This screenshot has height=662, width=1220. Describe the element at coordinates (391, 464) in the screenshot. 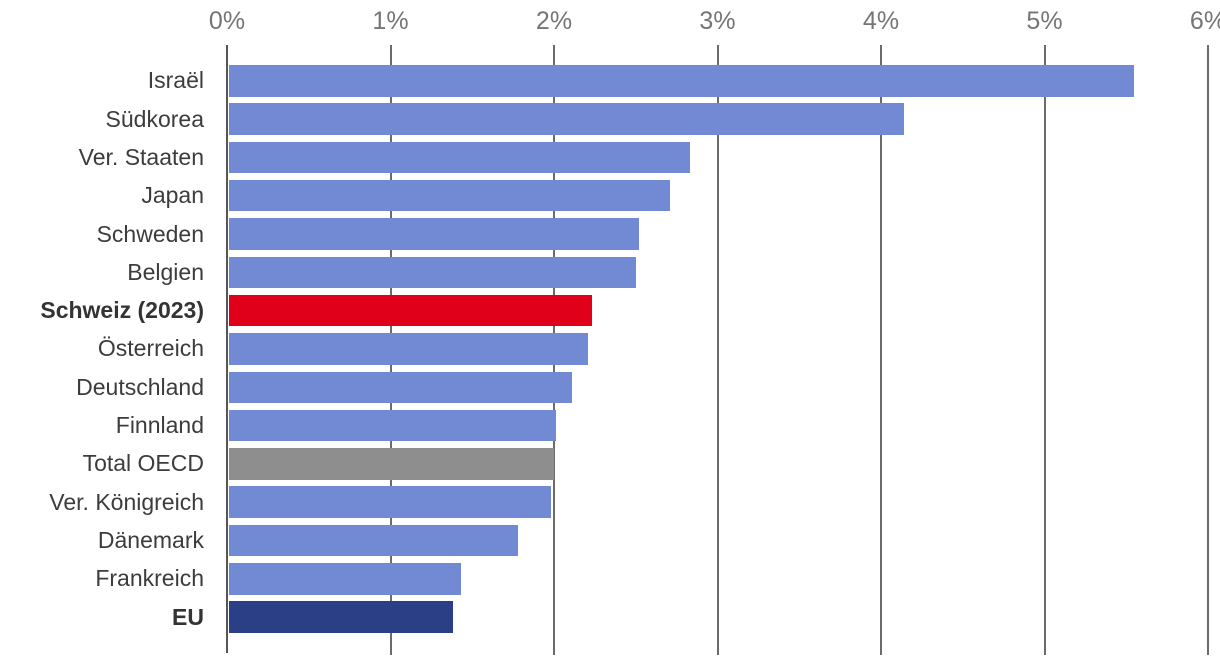

I see `bar-total-oecd` at that location.